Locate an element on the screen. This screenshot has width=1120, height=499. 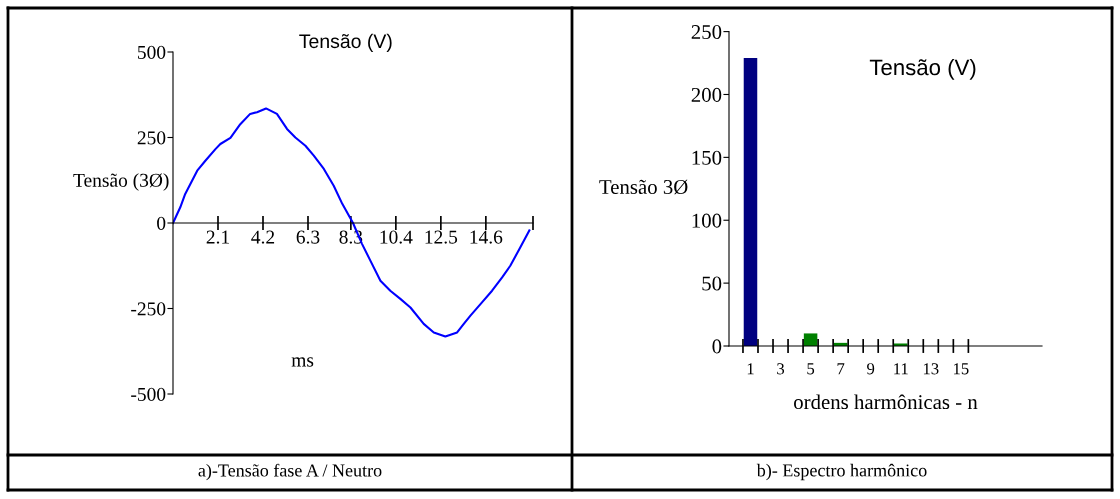
x-axis-title: ordens harmônicas - n is located at coordinates (886, 402).